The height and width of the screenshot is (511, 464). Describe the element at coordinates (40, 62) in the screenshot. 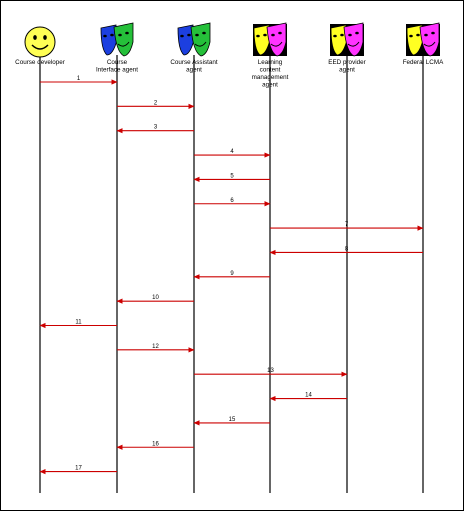

I see `actor-label-developer: Course developer` at that location.